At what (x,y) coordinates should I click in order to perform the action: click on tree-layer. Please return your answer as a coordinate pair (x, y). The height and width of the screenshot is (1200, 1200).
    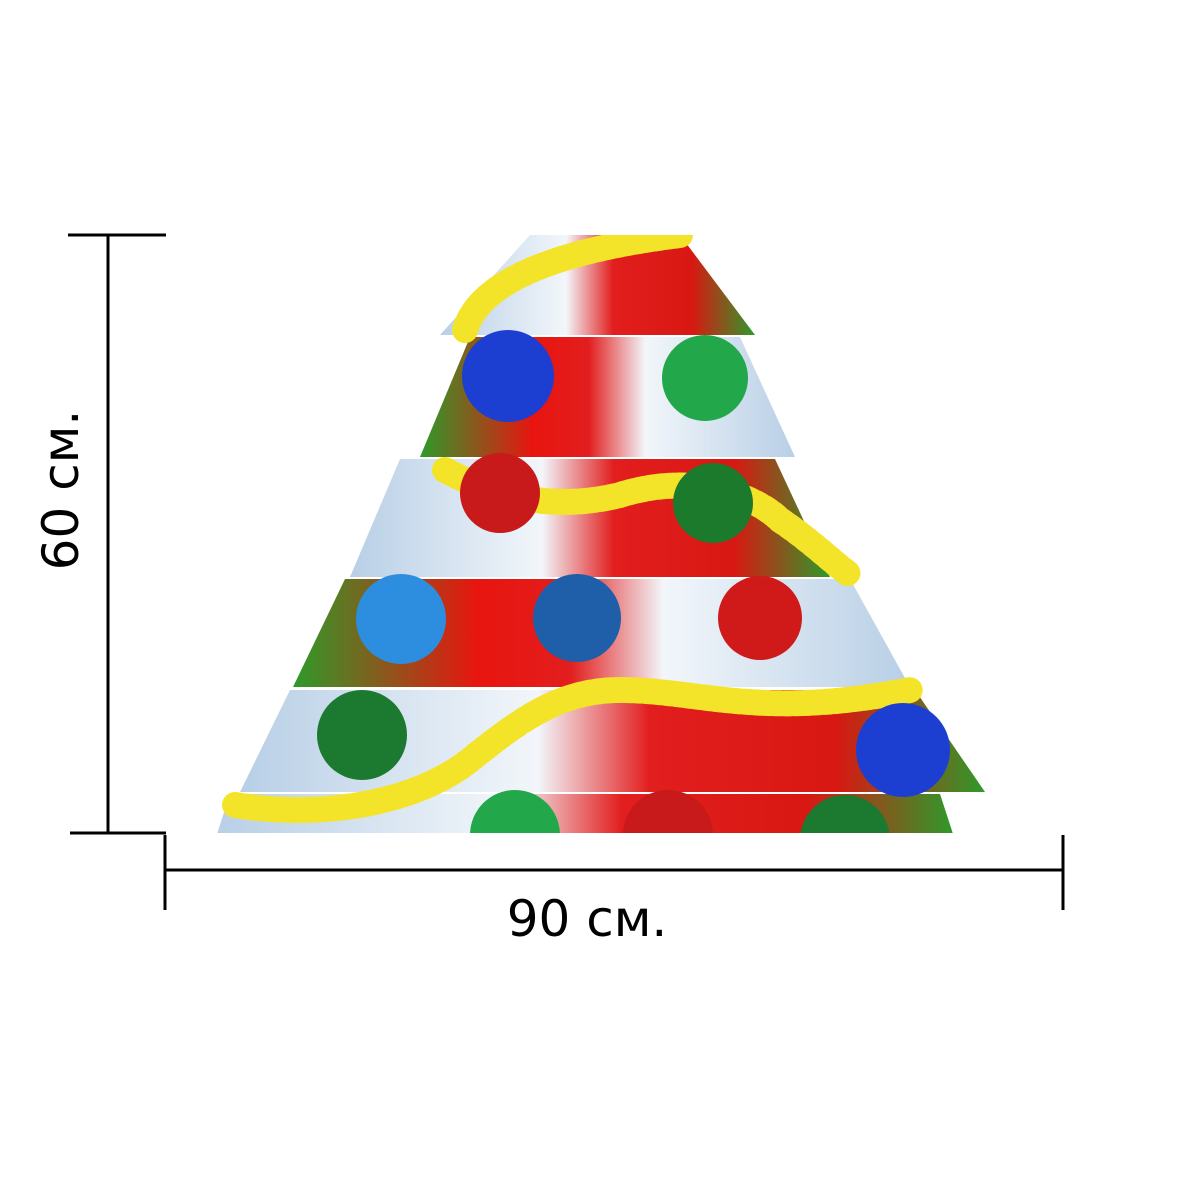
    Looking at the image, I should click on (597, 285).